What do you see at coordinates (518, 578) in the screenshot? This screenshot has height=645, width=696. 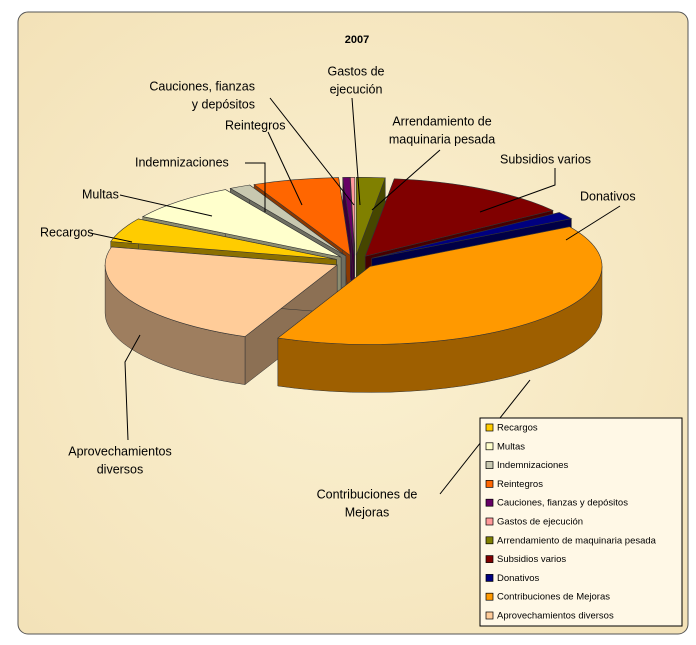 I see `legend-label: Donativos` at bounding box center [518, 578].